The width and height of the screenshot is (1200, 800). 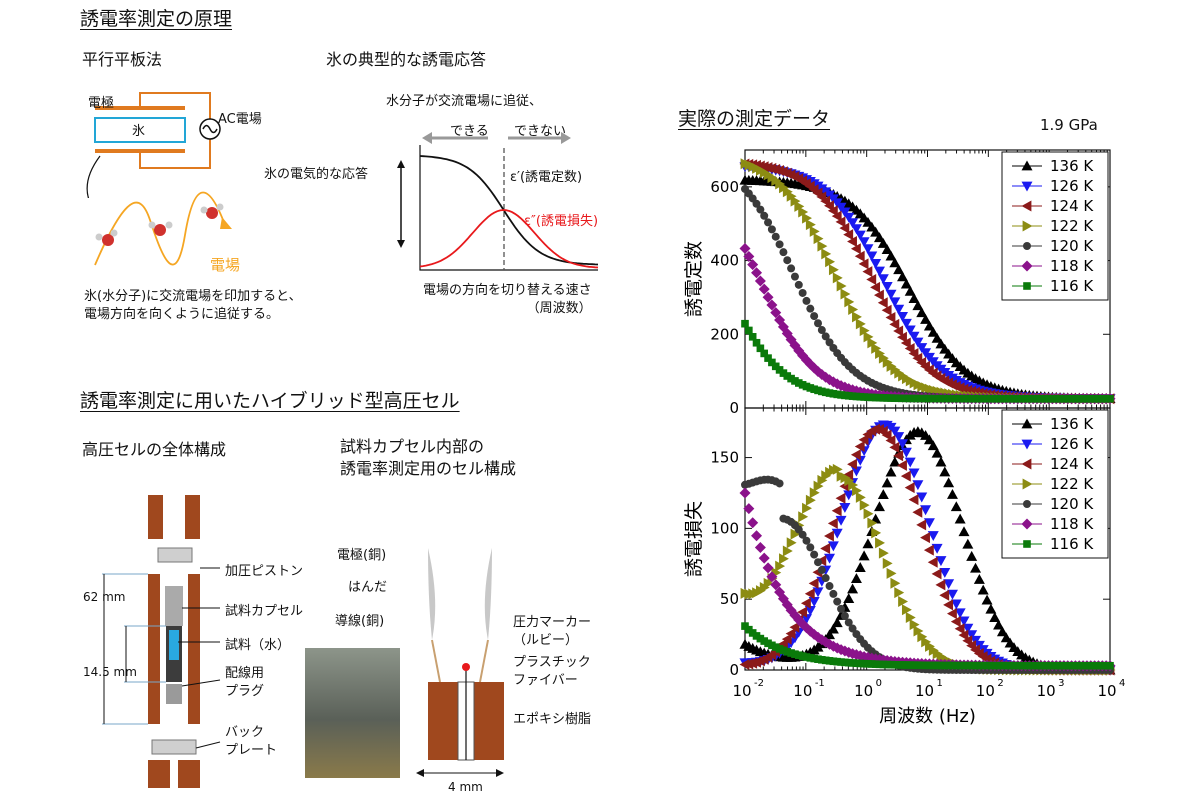 What do you see at coordinates (174, 694) in the screenshot?
I see `plug` at bounding box center [174, 694].